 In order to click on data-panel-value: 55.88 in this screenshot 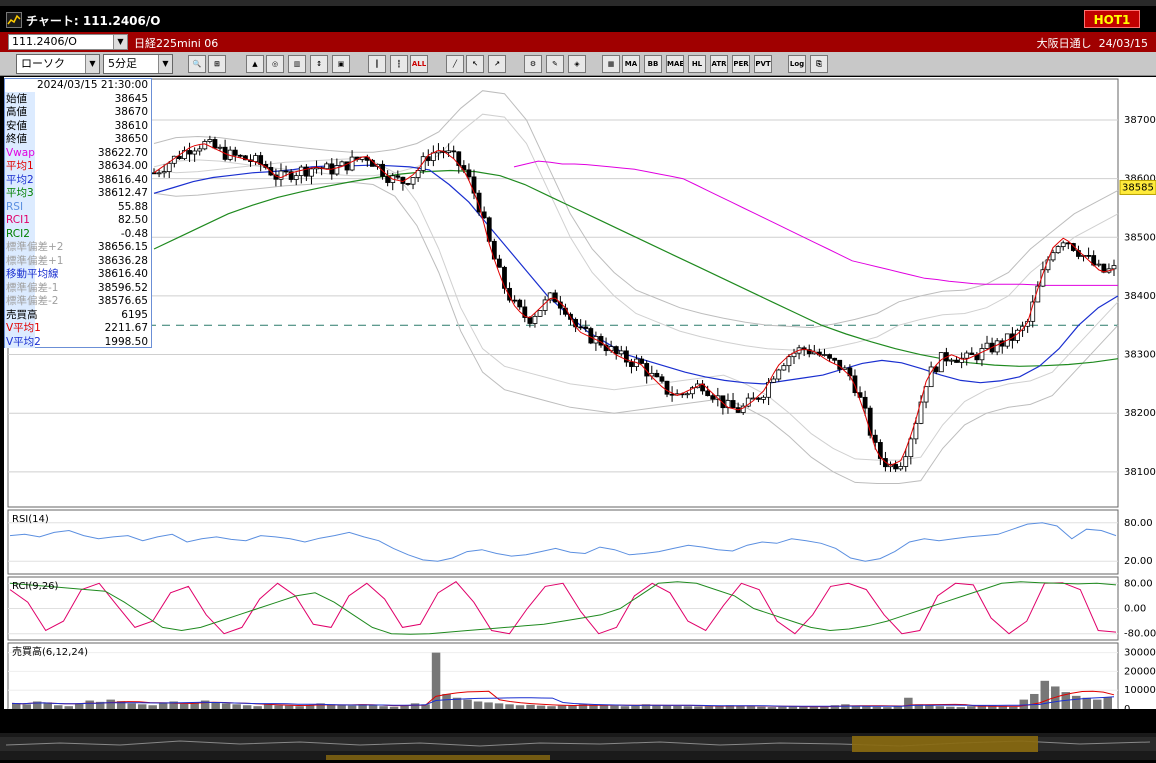, I will do `click(132, 206)`.